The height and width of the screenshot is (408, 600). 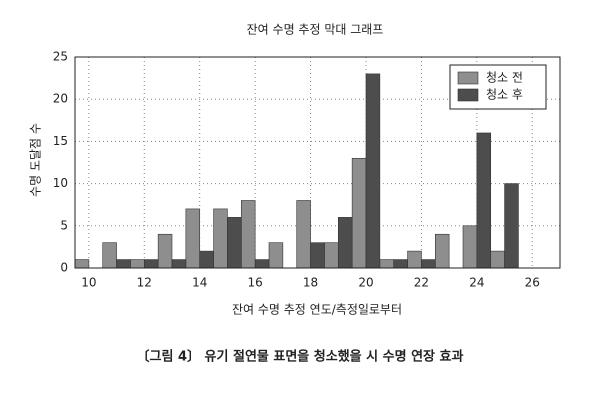 What do you see at coordinates (532, 283) in the screenshot?
I see `x-tick-label: 26` at bounding box center [532, 283].